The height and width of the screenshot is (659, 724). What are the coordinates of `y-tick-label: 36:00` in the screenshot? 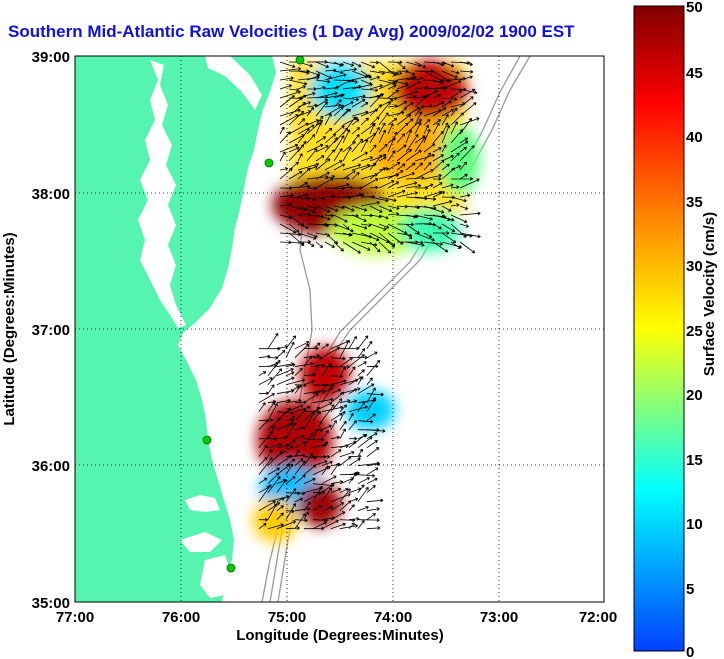 It's located at (51, 466).